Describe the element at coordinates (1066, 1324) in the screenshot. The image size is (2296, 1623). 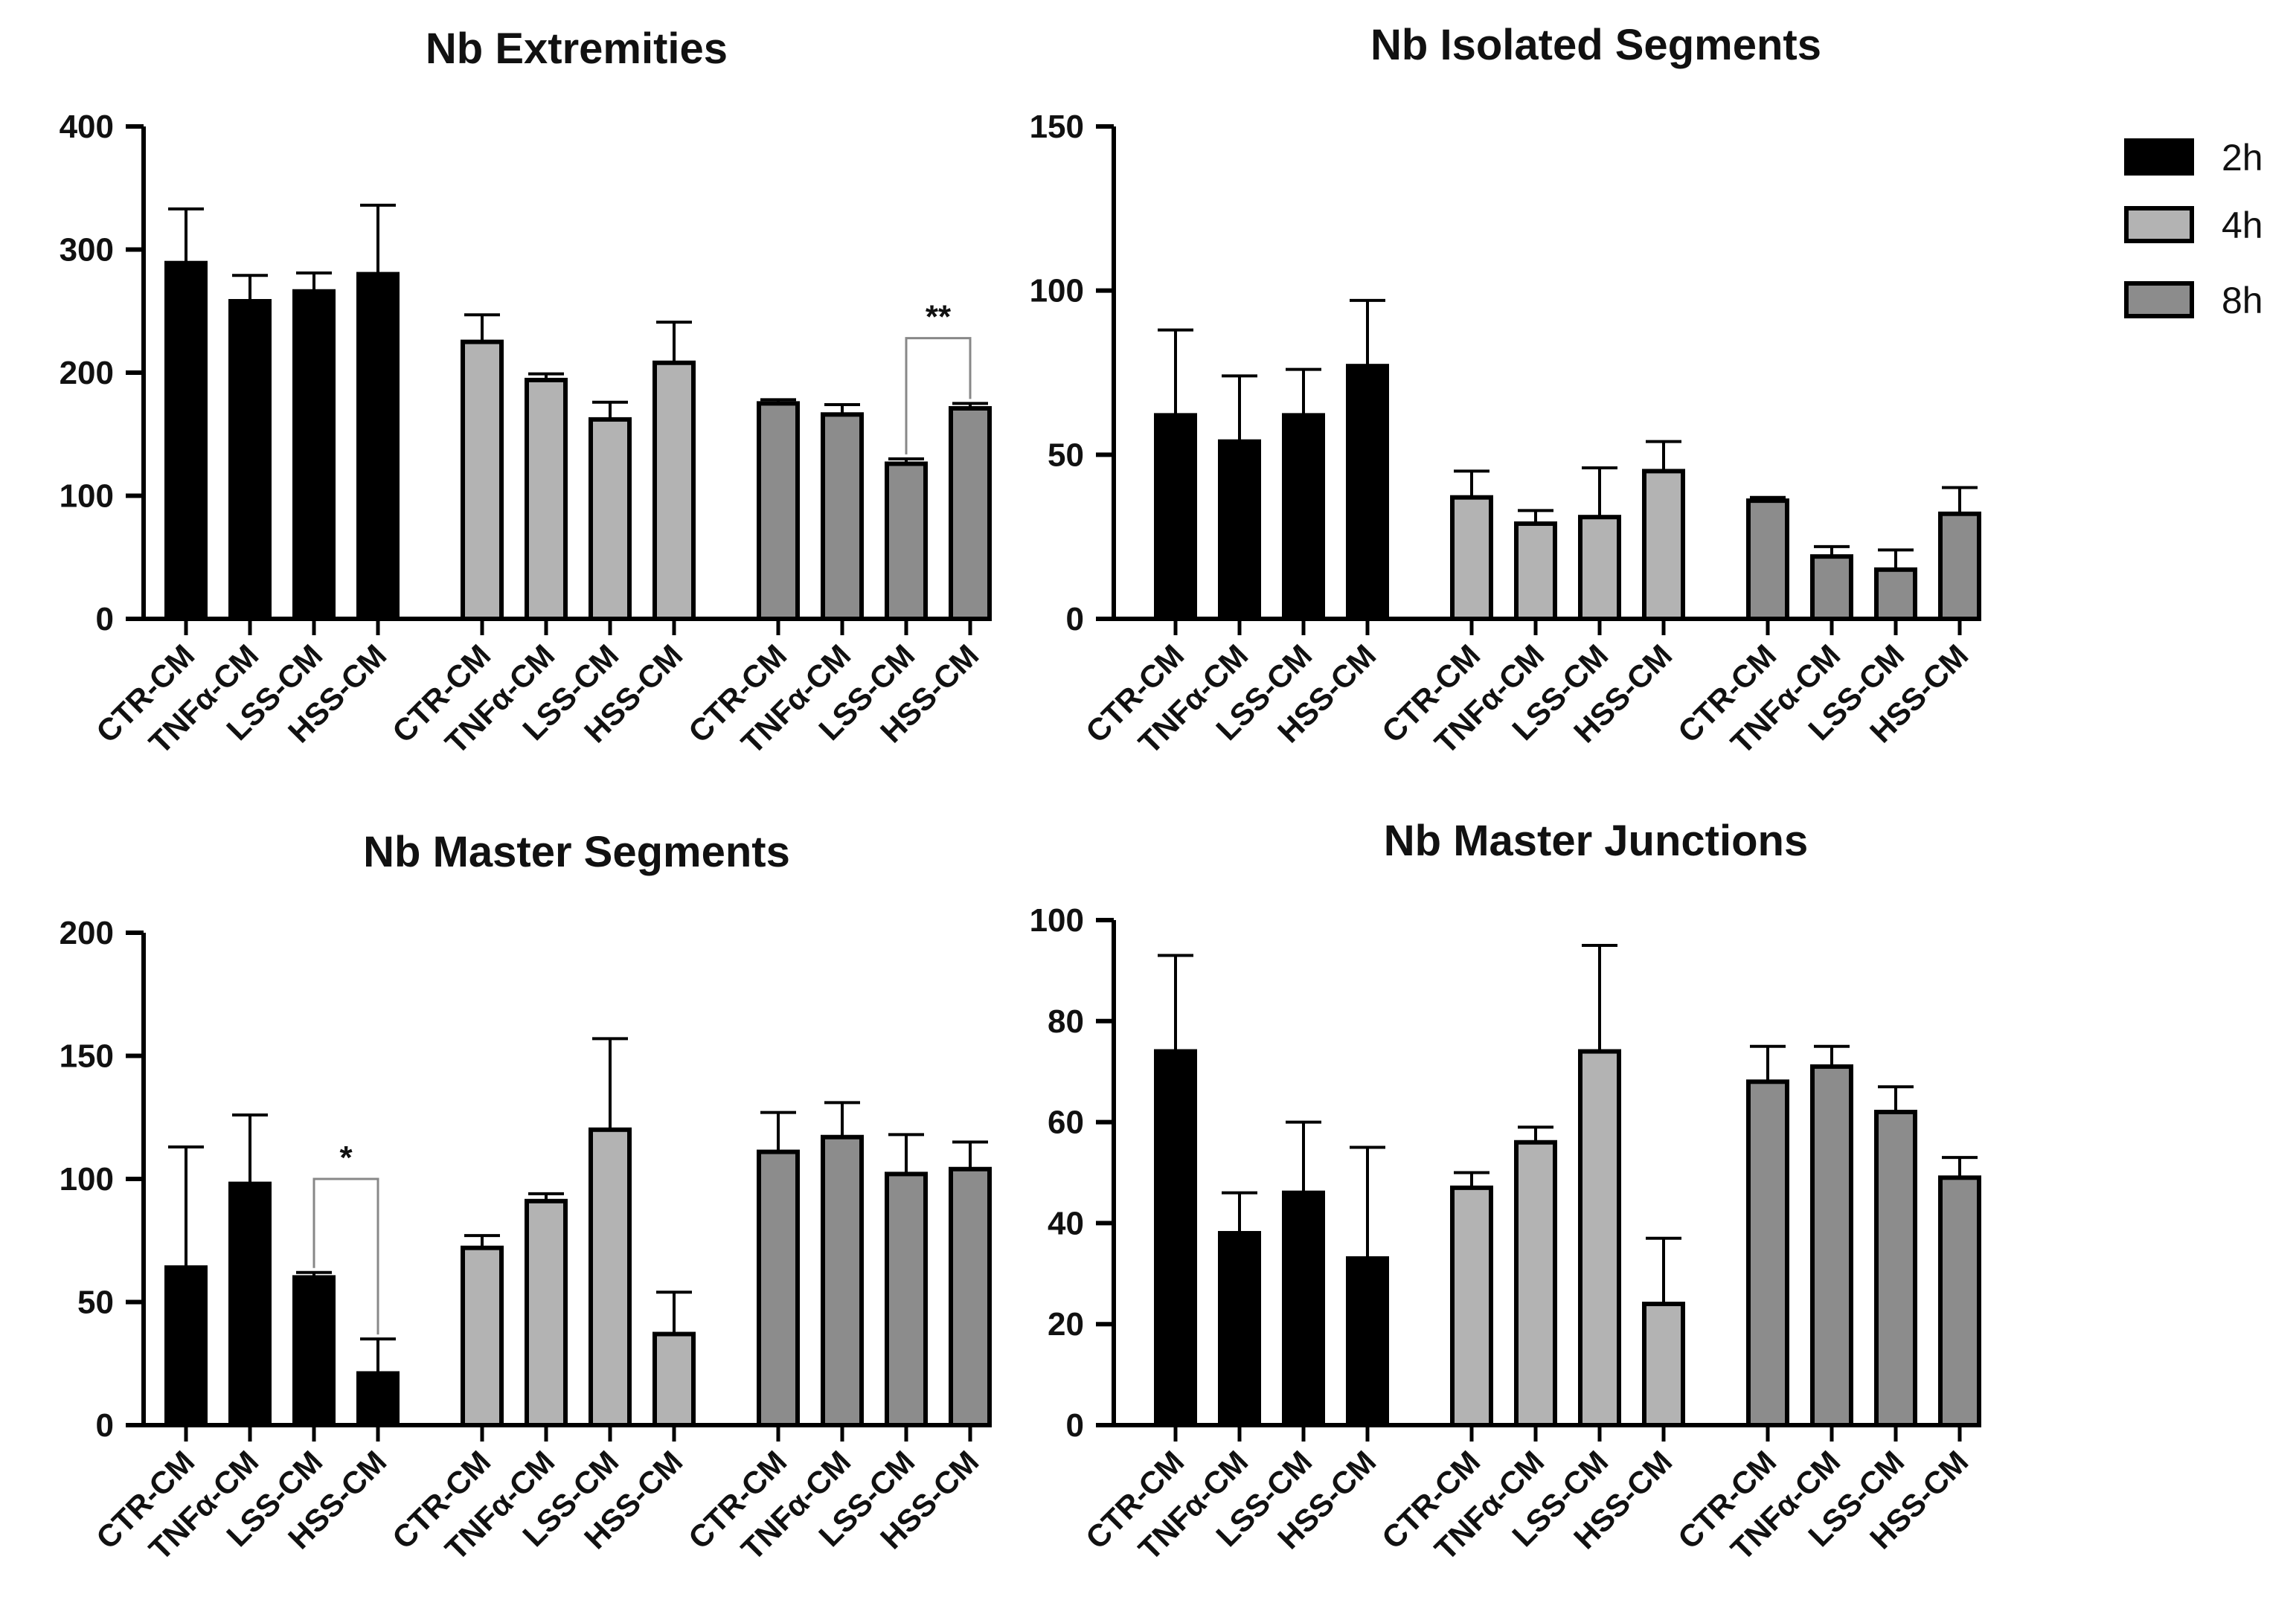
I see `y-tick-label: 20` at that location.